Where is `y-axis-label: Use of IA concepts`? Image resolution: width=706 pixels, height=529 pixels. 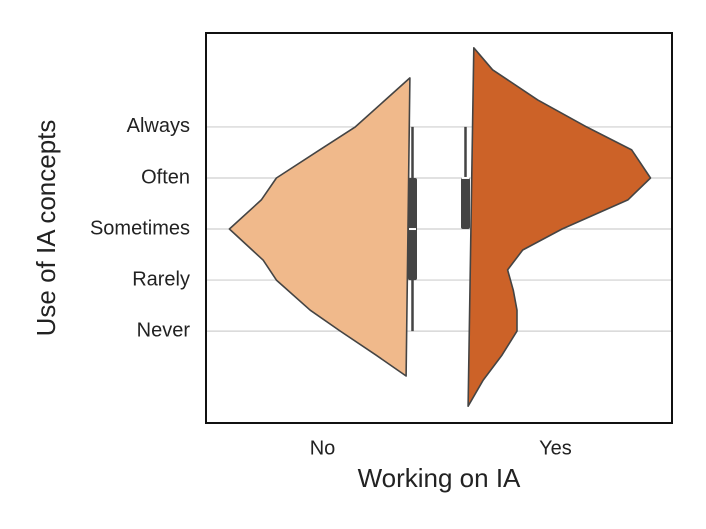 y-axis-label: Use of IA concepts is located at coordinates (46, 228).